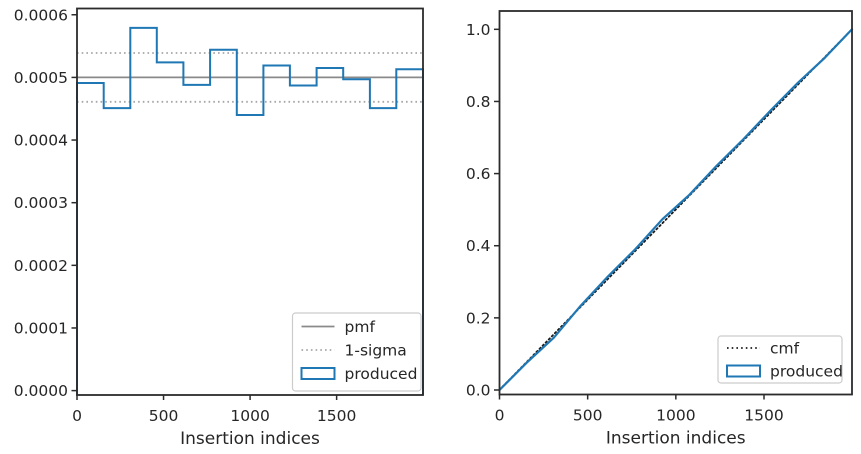  What do you see at coordinates (780, 359) in the screenshot?
I see `legend: cmf produced` at bounding box center [780, 359].